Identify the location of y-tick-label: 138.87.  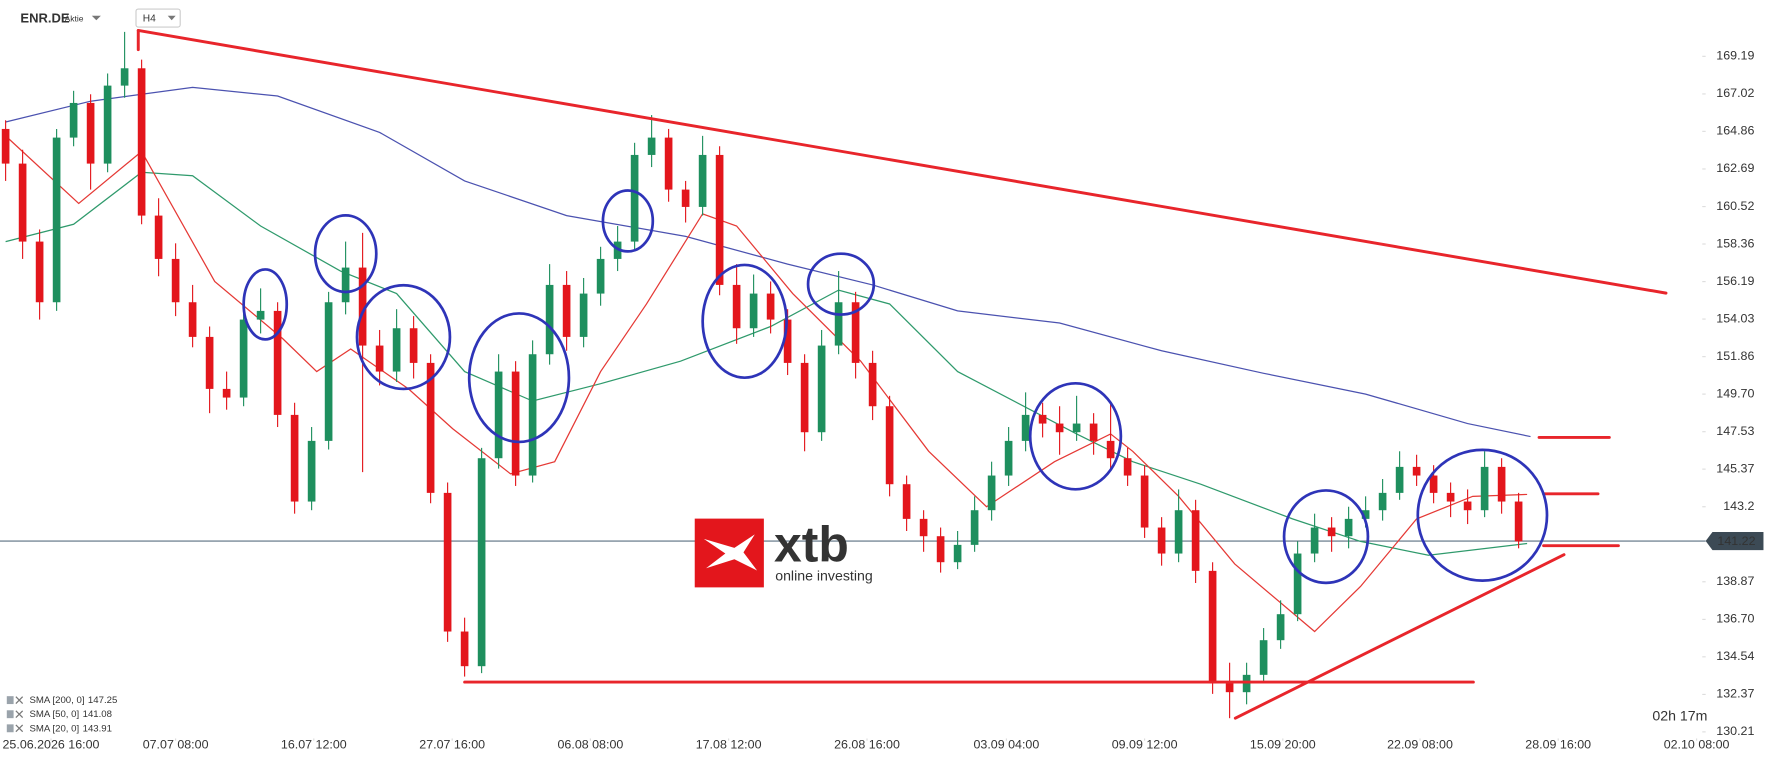
(1735, 581).